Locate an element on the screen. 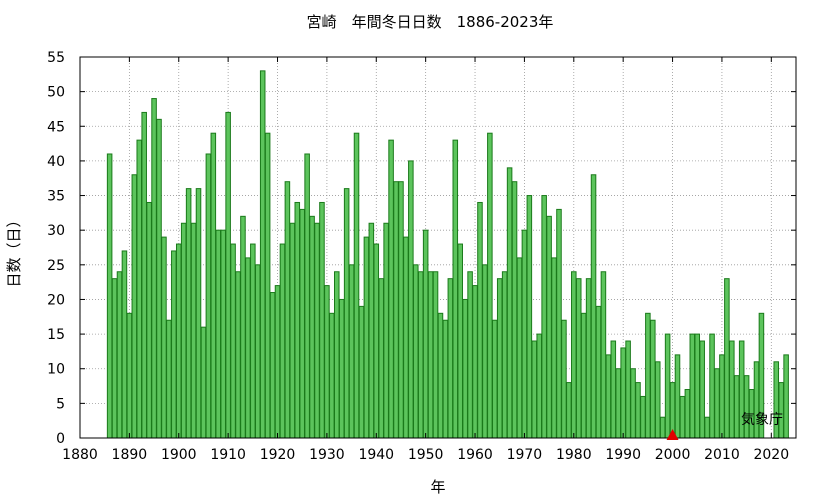 Image resolution: width=833 pixels, height=498 pixels. y-tick-label: 10 is located at coordinates (56, 370).